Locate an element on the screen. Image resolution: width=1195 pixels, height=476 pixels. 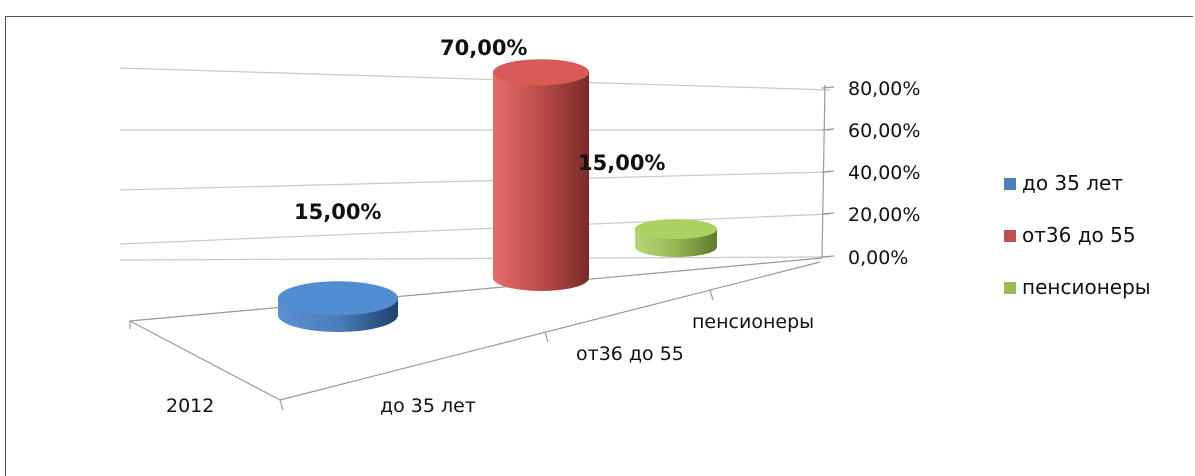
category-labels: до 35 лет от36 до 55 пенсионеры is located at coordinates (597, 364).